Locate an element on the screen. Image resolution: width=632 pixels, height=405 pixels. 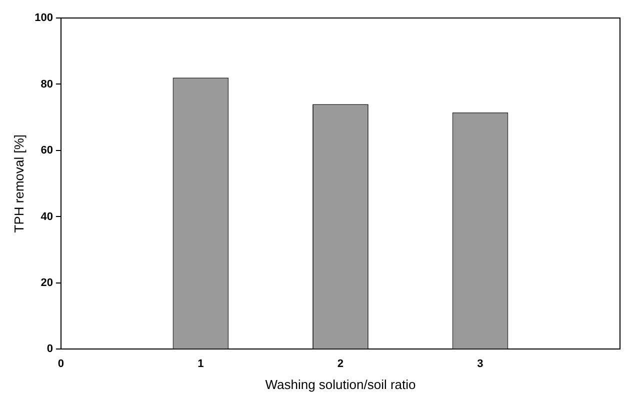
y-tick-label: 80 is located at coordinates (46, 84).